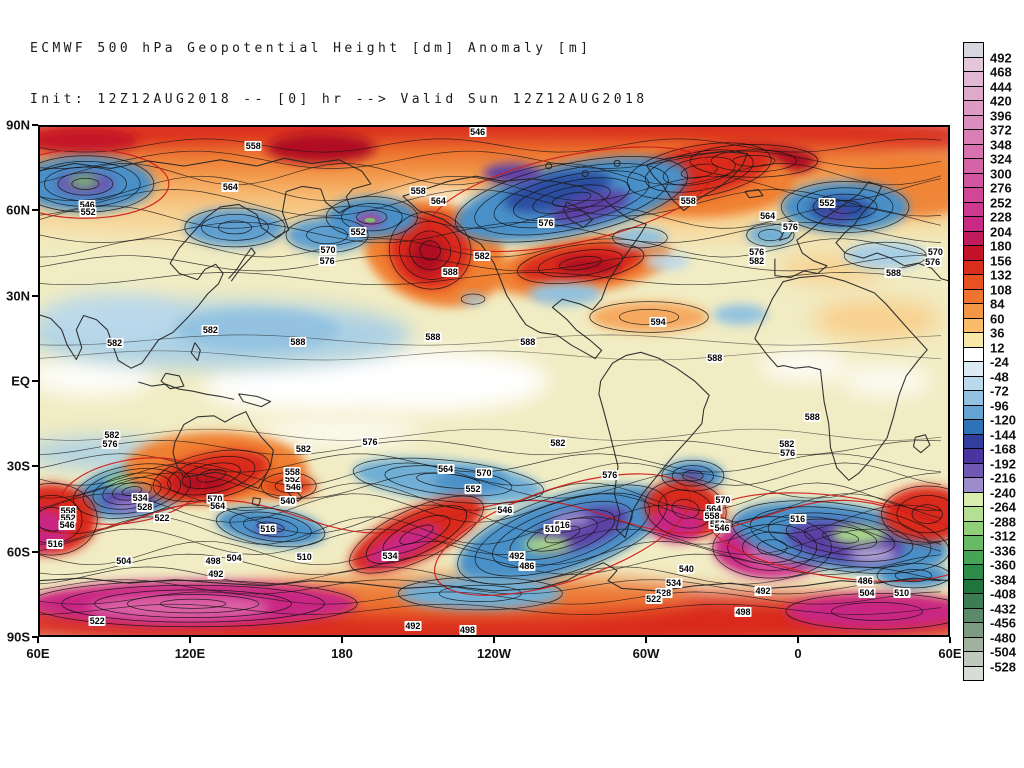  Describe the element at coordinates (111, 319) in the screenshot. I see `asia-lightblue-west` at that location.